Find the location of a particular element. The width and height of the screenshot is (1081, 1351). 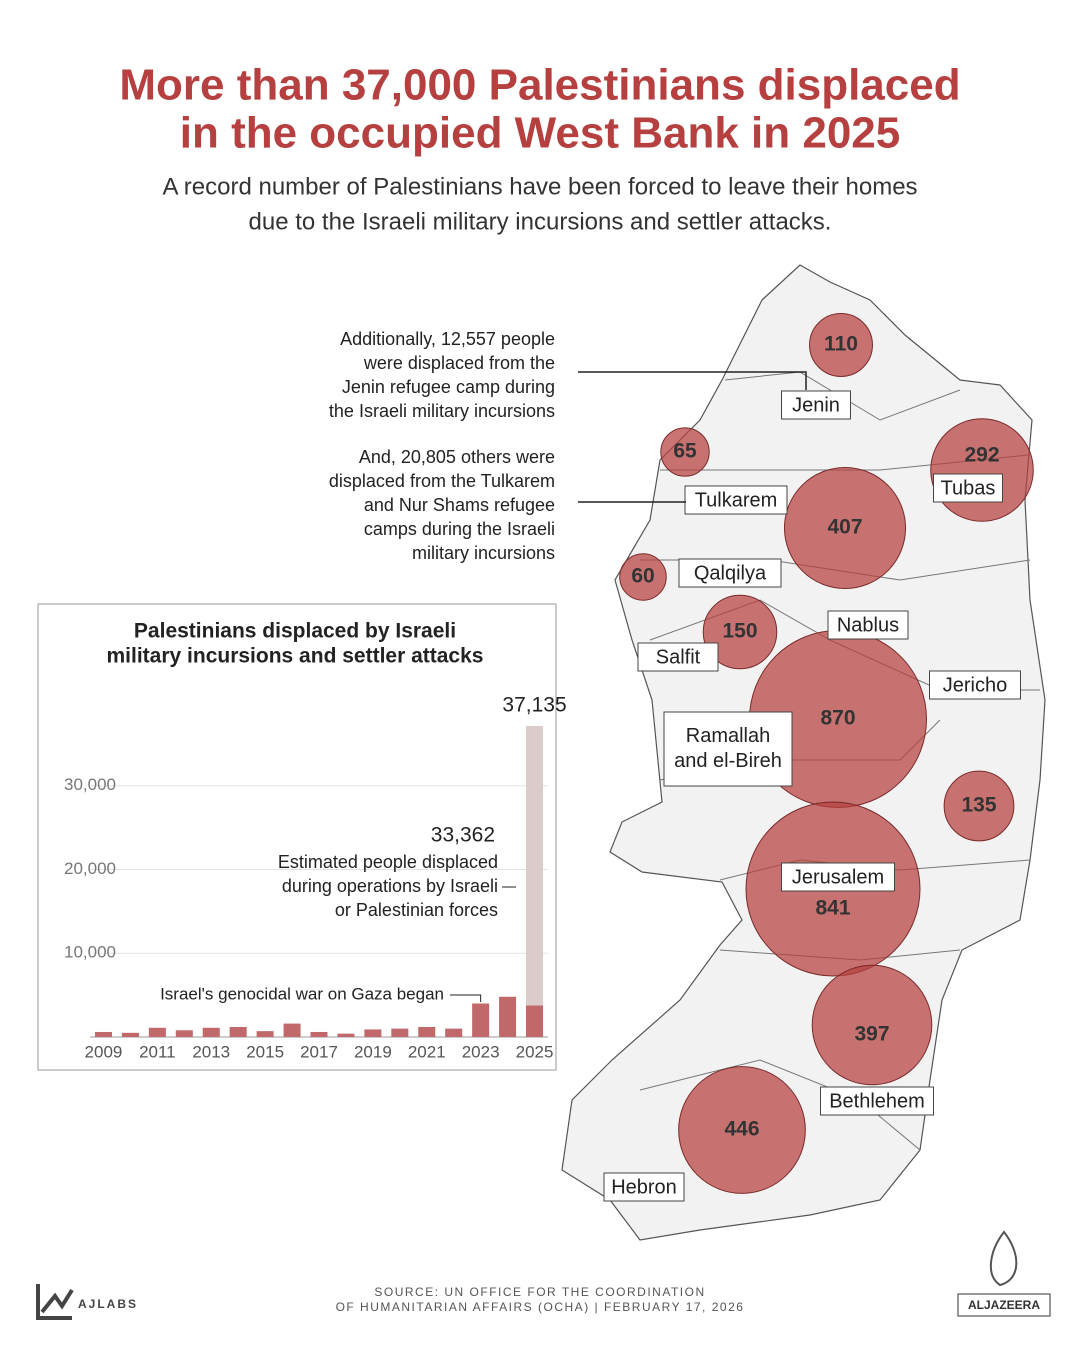

annotation-line: military incursions is located at coordinates (483, 553).